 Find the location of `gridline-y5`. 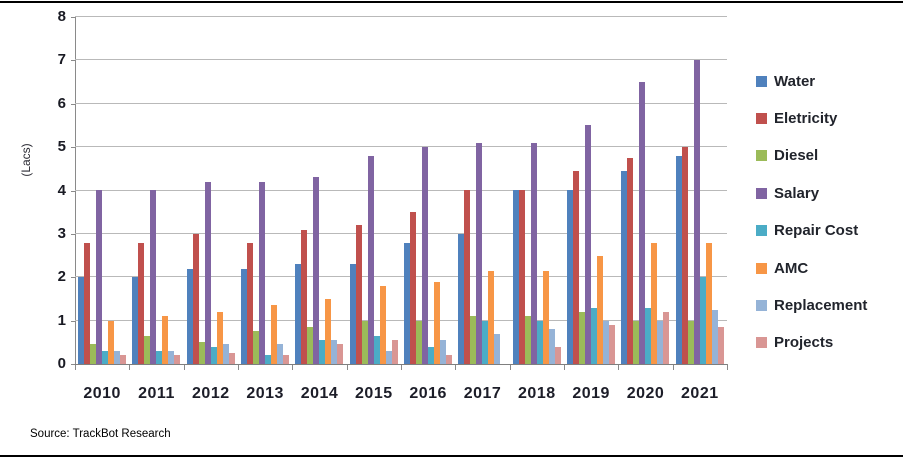

gridline-y5 is located at coordinates (401, 147).